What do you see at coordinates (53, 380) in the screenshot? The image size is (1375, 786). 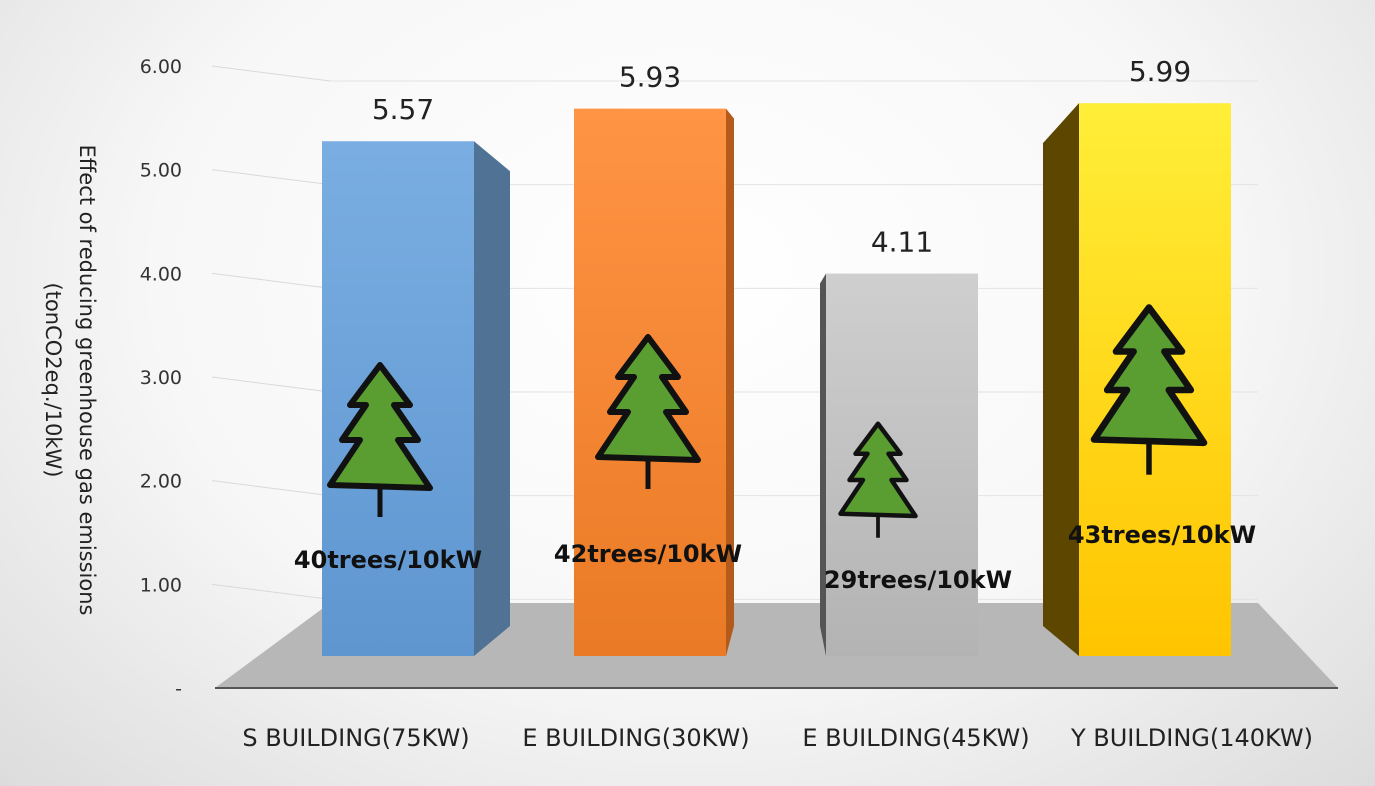 I see `y-axis-title-line-2: (tonCO2eq./10kW)` at bounding box center [53, 380].